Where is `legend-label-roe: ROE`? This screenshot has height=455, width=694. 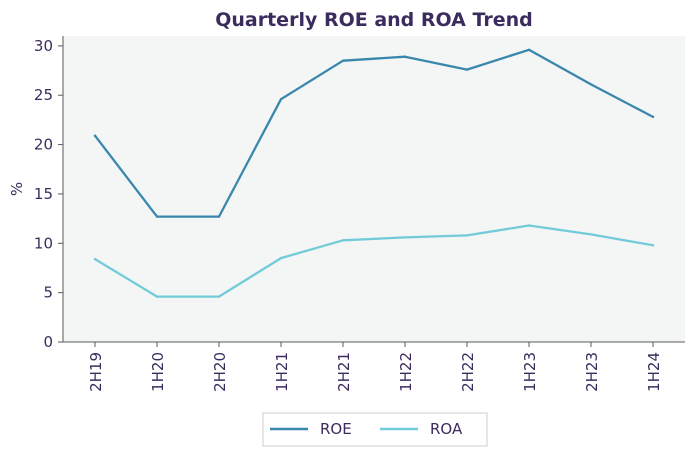
legend-label-roe: ROE is located at coordinates (336, 429).